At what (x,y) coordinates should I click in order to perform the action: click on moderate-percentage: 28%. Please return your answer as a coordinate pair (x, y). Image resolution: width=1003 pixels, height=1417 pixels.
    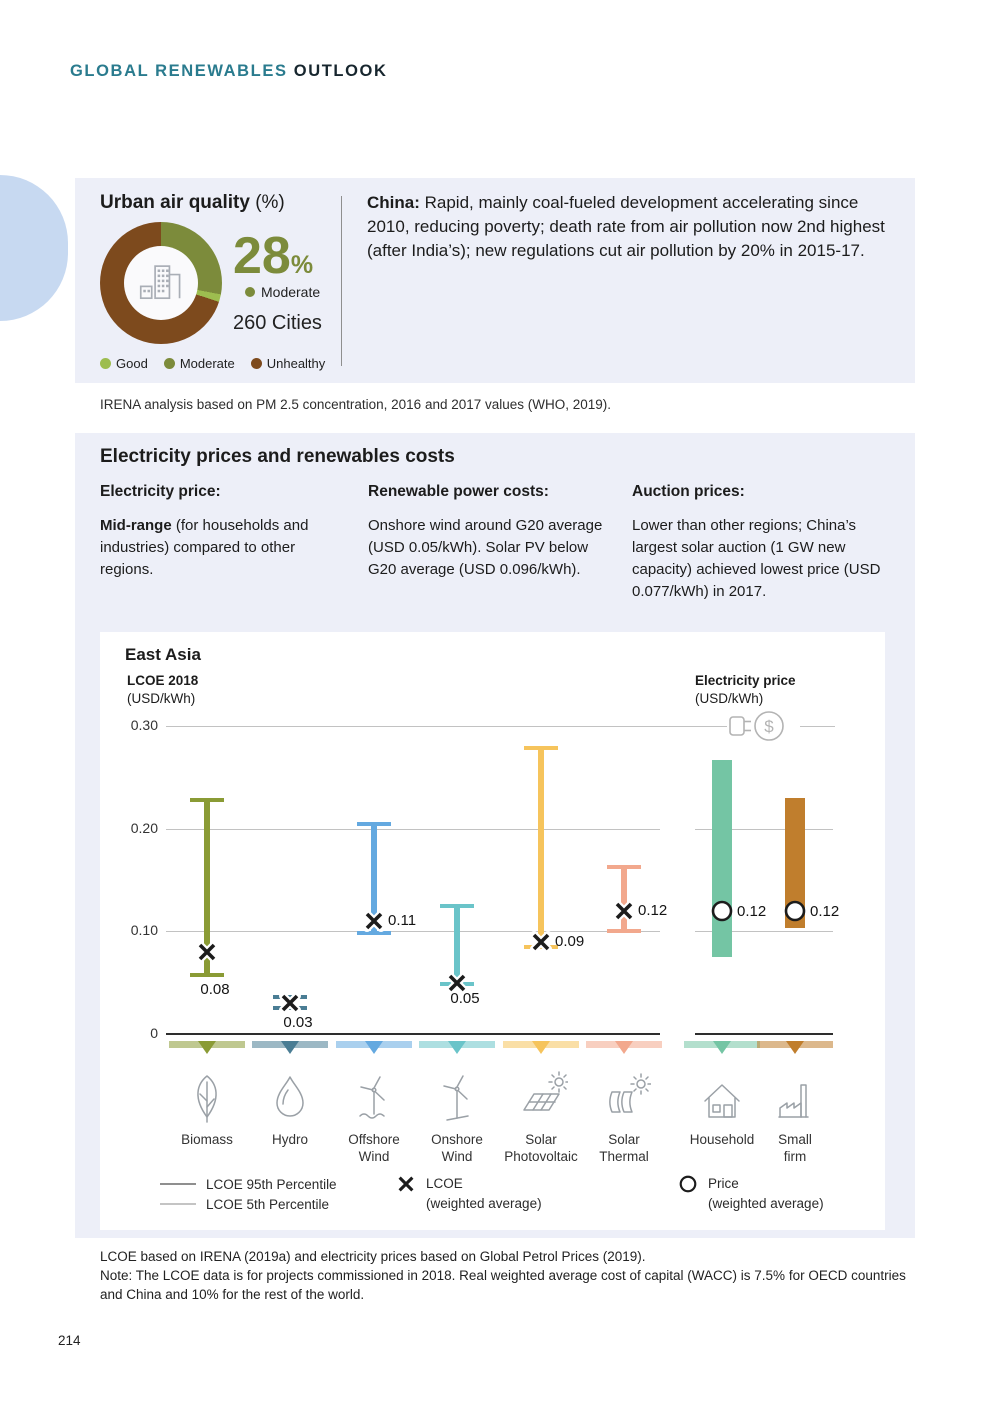
    Looking at the image, I should click on (273, 256).